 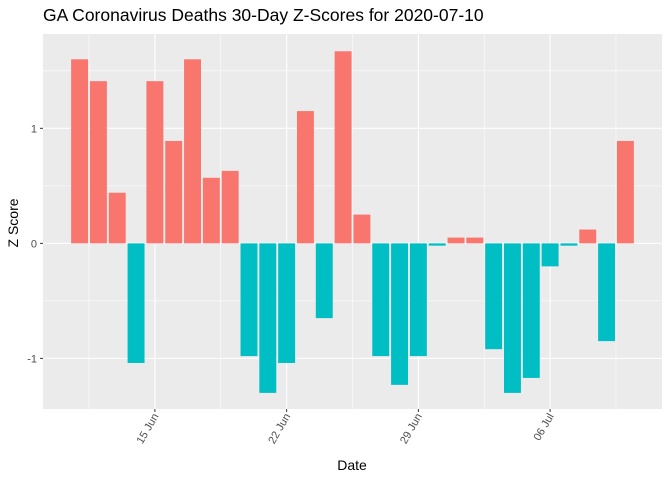 I want to click on y-tick-label: -1, so click(x=32, y=359).